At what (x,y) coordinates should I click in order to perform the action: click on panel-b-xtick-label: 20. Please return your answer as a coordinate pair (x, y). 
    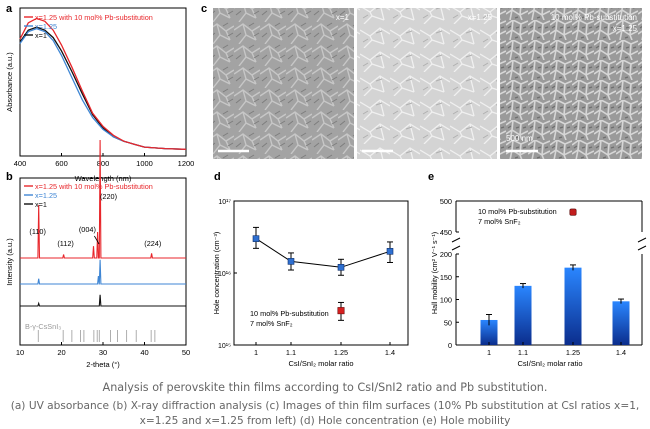
    Looking at the image, I should click on (61, 352).